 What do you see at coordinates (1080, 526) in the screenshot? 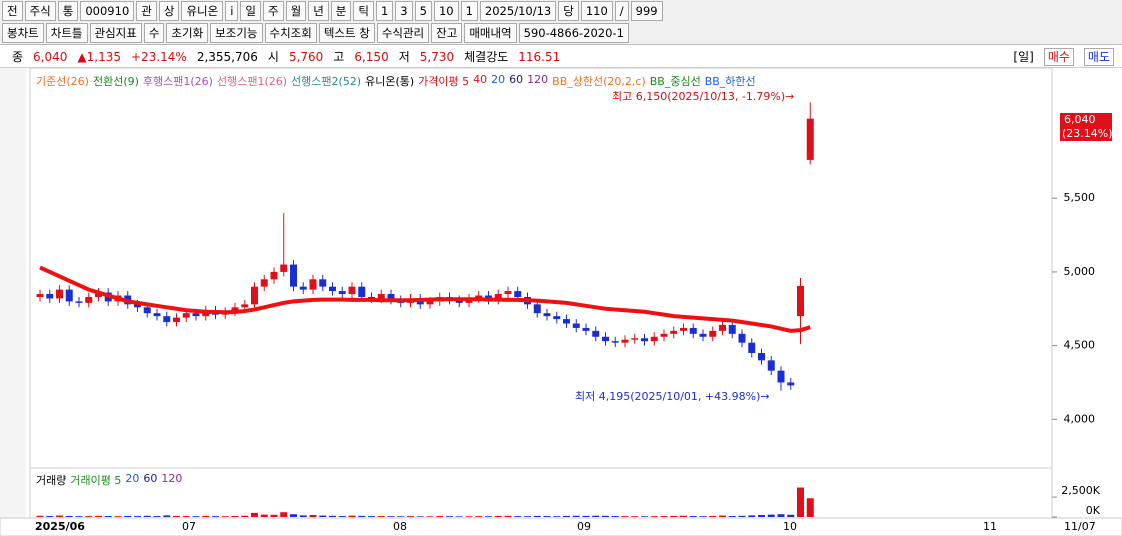
I see `x-end-label: 11/07` at bounding box center [1080, 526].